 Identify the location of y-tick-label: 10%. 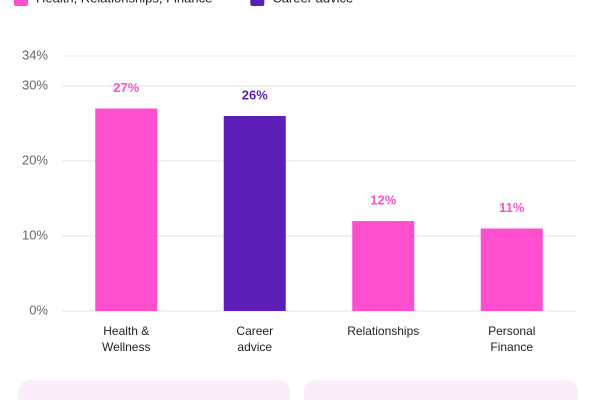
(35, 234).